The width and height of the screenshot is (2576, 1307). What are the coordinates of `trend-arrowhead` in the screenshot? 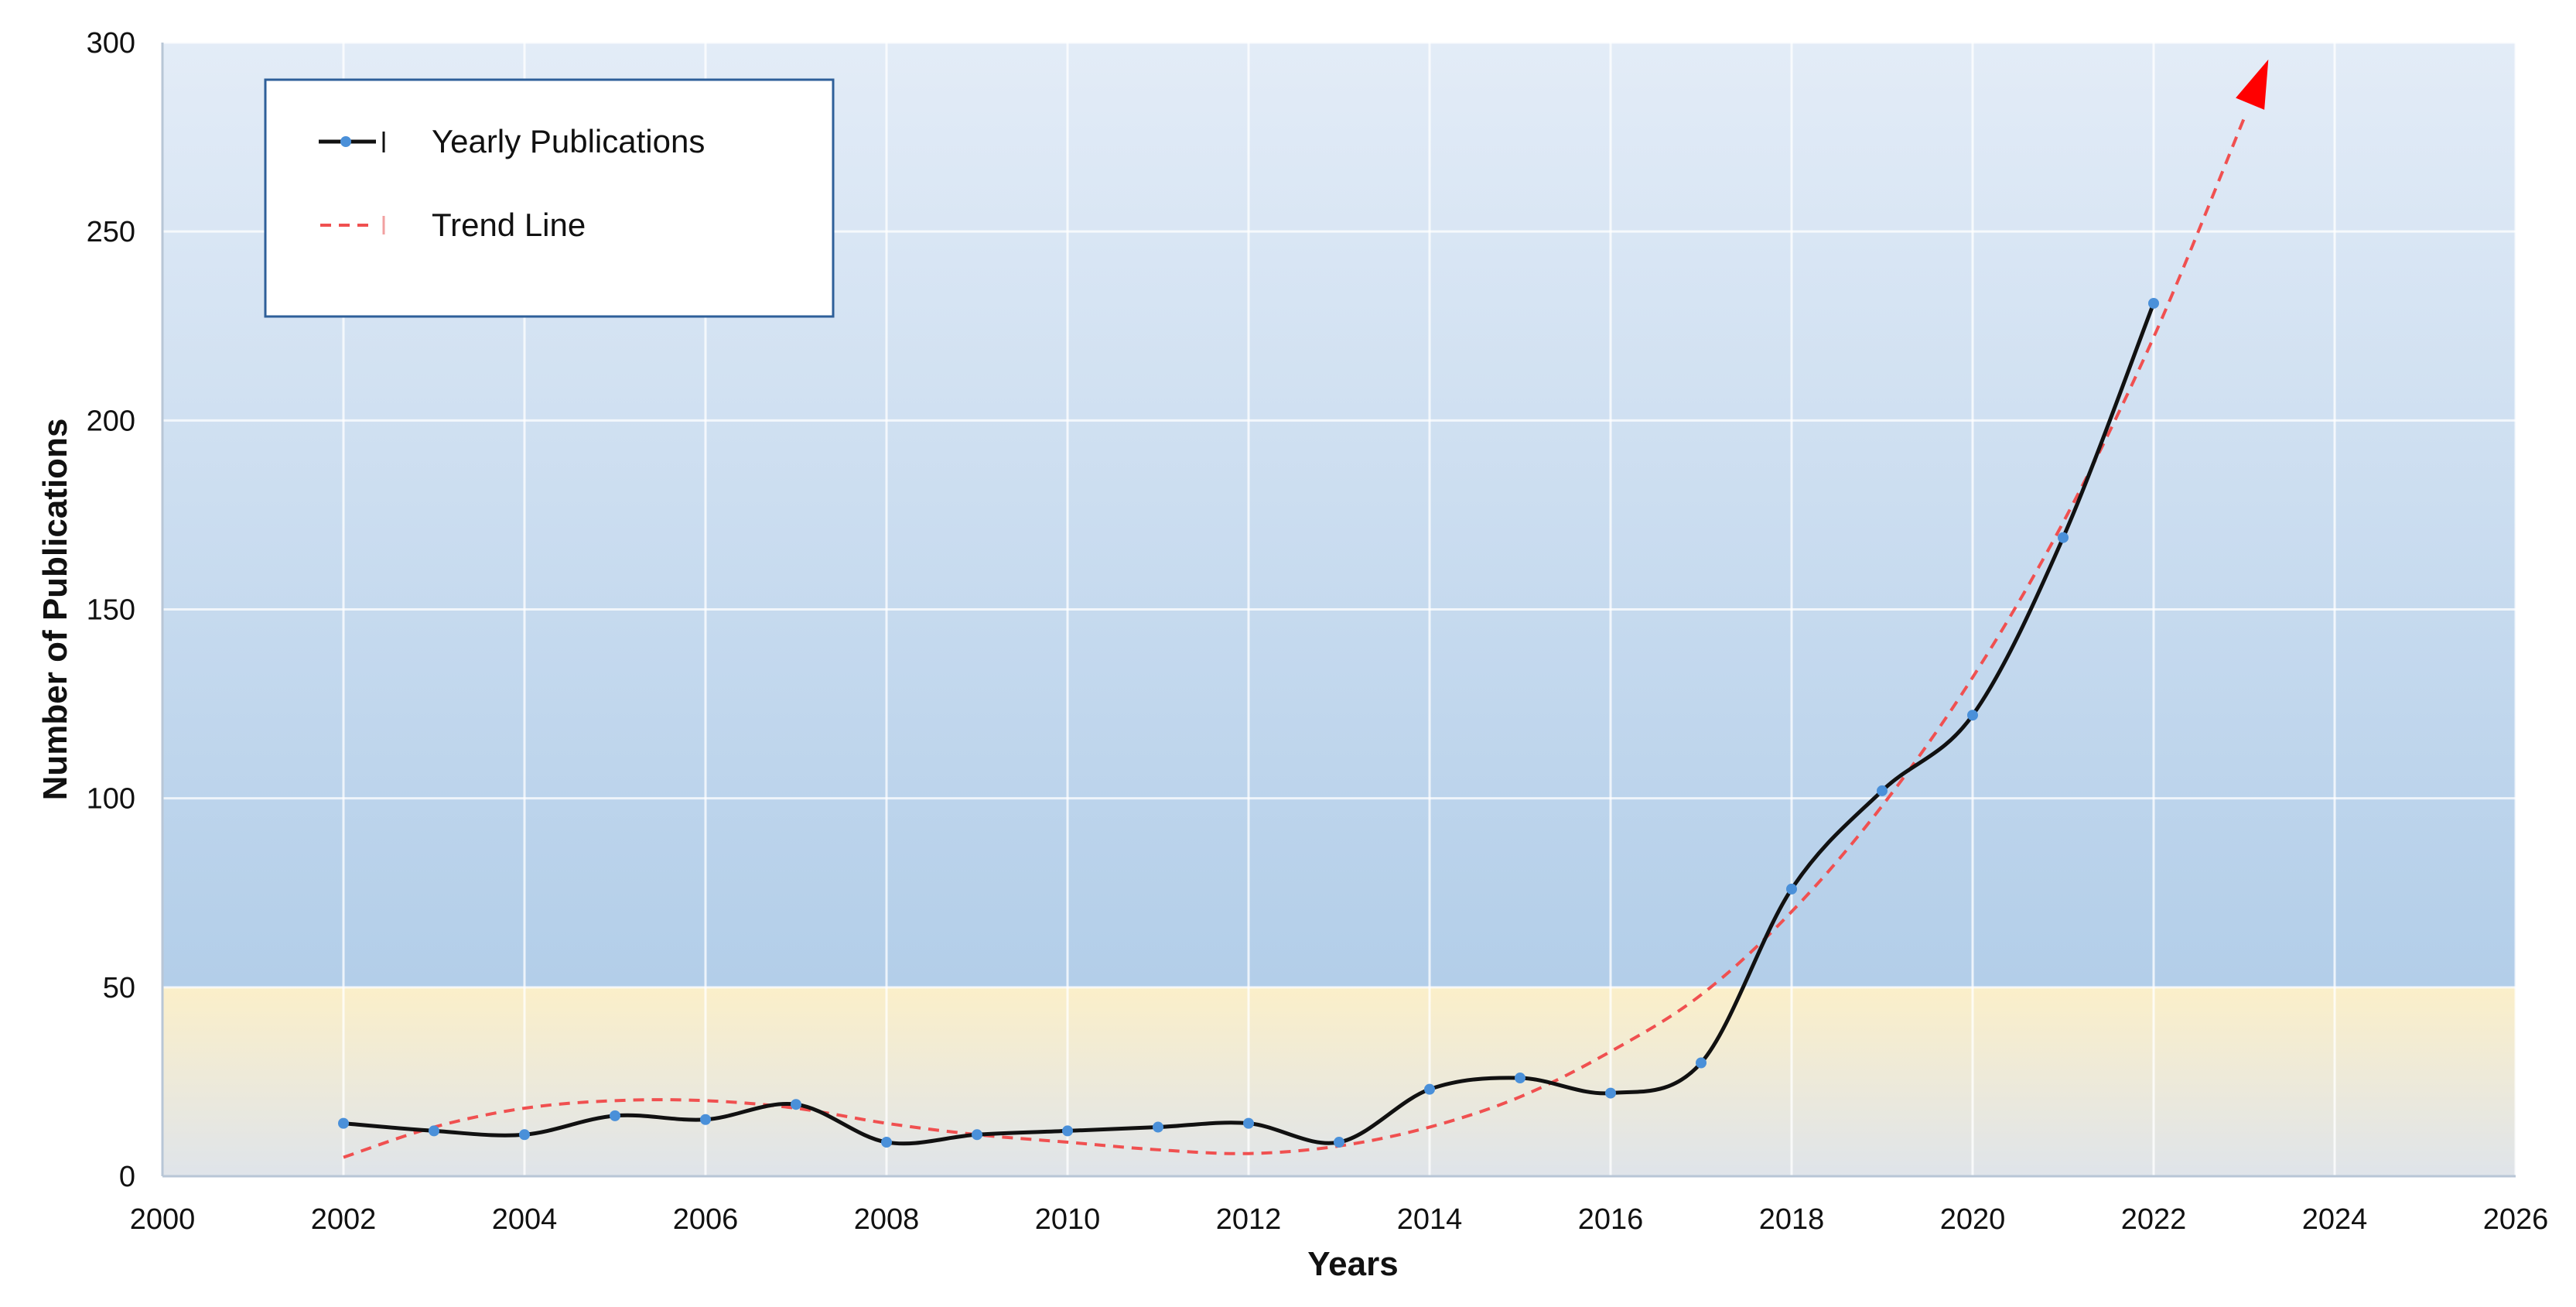 It's located at (2252, 84).